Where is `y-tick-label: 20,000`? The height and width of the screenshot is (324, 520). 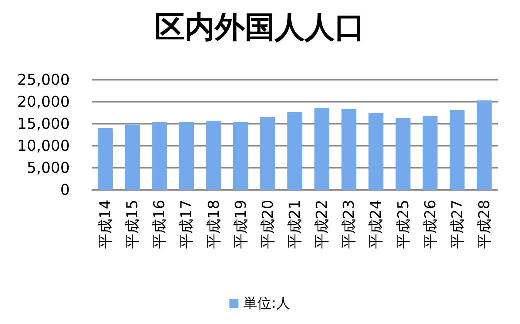 y-tick-label: 20,000 is located at coordinates (44, 102).